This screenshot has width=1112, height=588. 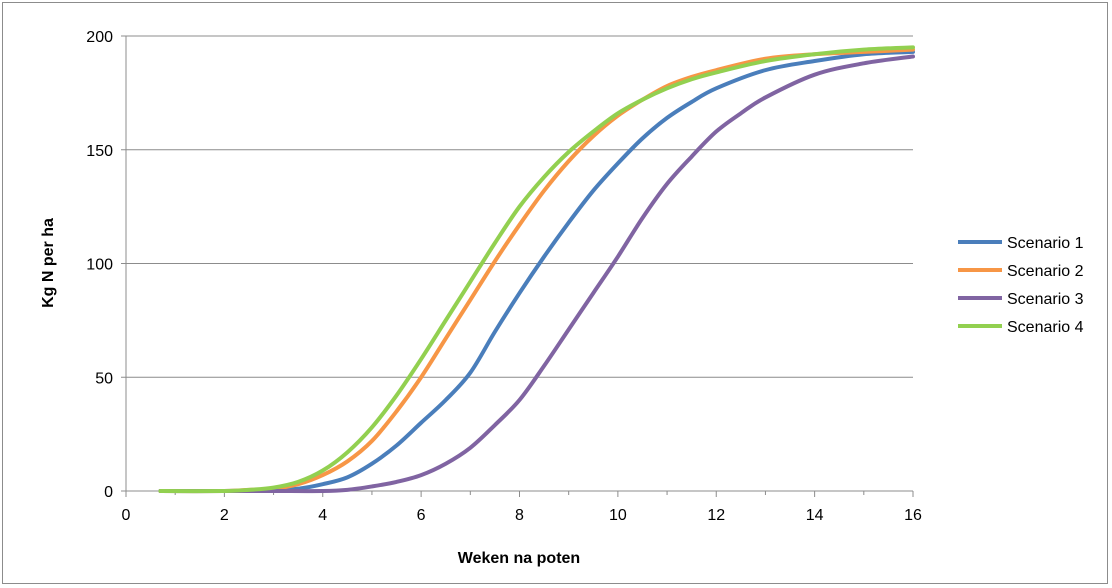 What do you see at coordinates (99, 265) in the screenshot?
I see `y-tick-label: 100` at bounding box center [99, 265].